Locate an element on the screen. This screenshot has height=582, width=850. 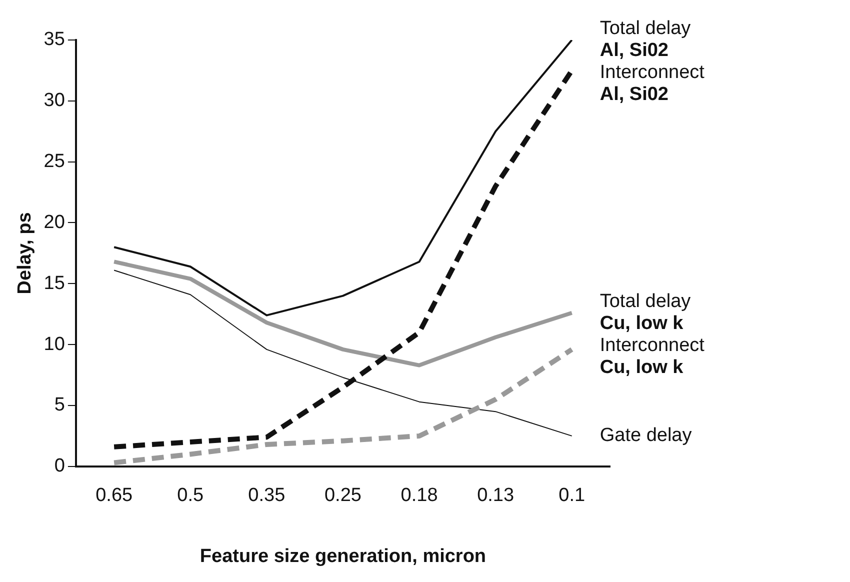
x-tick-label: 0.1 is located at coordinates (572, 495).